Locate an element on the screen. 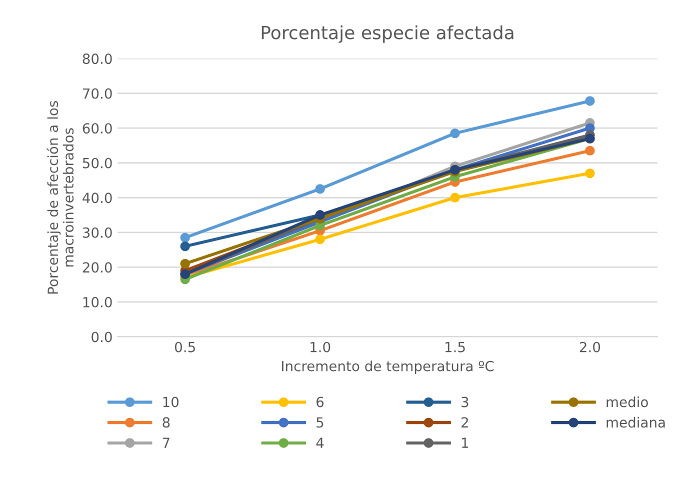  y-tick-label: 10.0 is located at coordinates (97, 302).